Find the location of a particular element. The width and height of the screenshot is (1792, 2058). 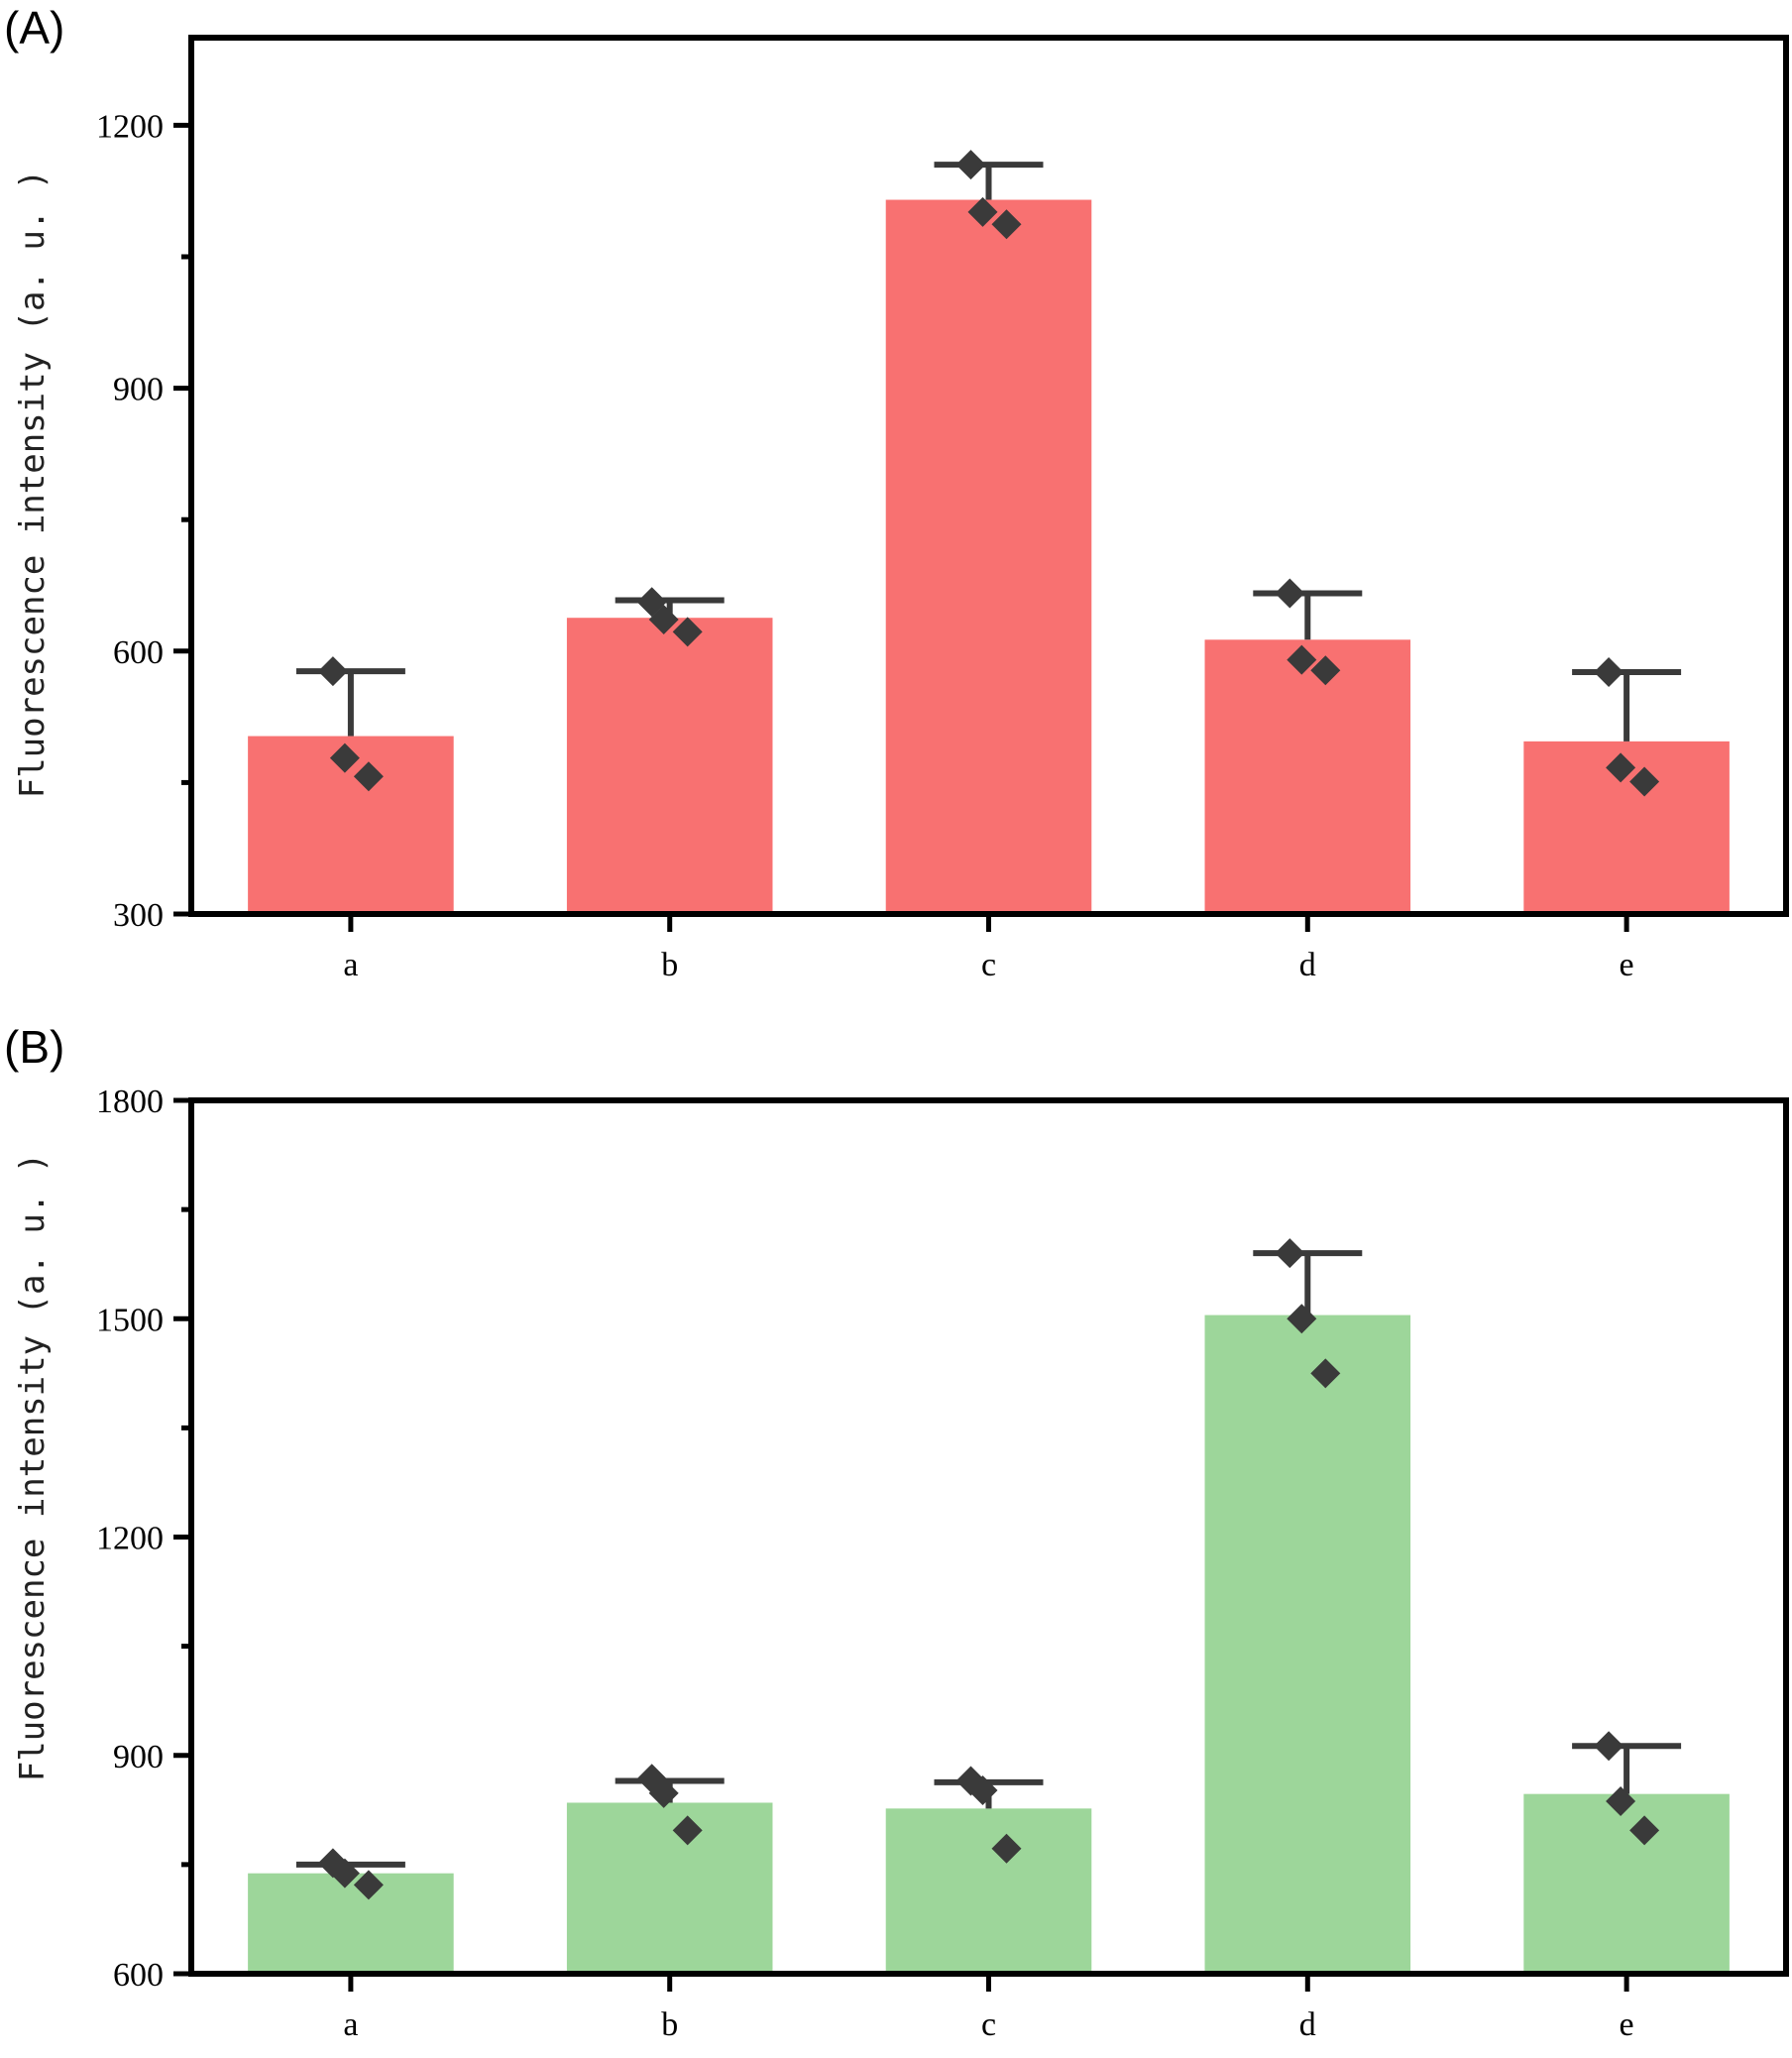

panel-a-x-tick-label-d: d is located at coordinates (1307, 965).